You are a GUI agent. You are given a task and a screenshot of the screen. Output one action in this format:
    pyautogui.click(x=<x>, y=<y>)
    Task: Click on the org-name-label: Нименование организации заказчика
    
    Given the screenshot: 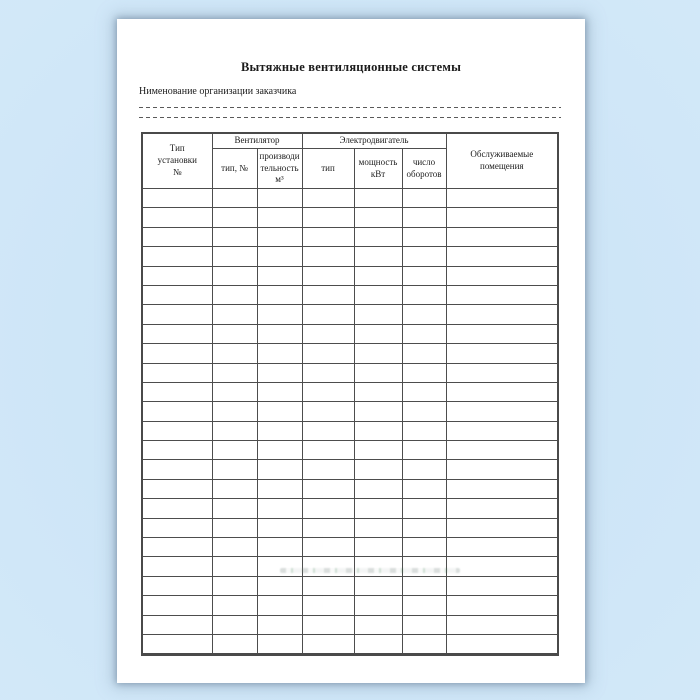 What is the action you would take?
    pyautogui.click(x=218, y=91)
    